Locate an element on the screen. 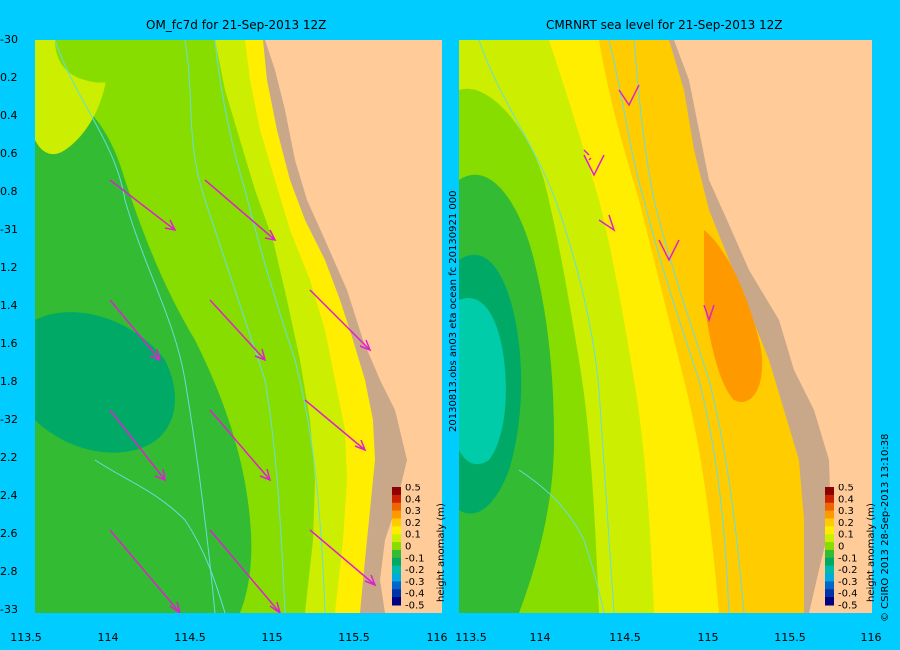  x-tick-right: 115.5 is located at coordinates (790, 637).